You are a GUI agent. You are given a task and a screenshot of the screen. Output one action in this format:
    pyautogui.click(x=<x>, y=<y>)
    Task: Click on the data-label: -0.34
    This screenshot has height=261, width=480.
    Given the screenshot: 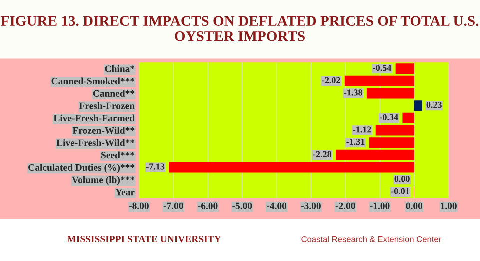 What is the action you would take?
    pyautogui.click(x=389, y=117)
    